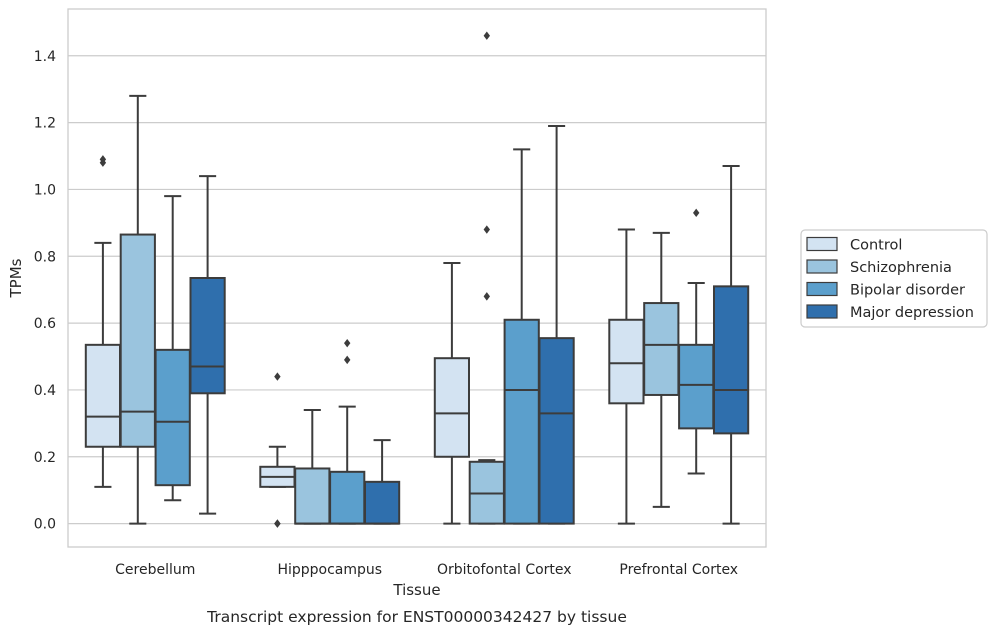 This screenshot has height=634, width=997. What do you see at coordinates (45, 124) in the screenshot?
I see `y-tick-label: 1.2` at bounding box center [45, 124].